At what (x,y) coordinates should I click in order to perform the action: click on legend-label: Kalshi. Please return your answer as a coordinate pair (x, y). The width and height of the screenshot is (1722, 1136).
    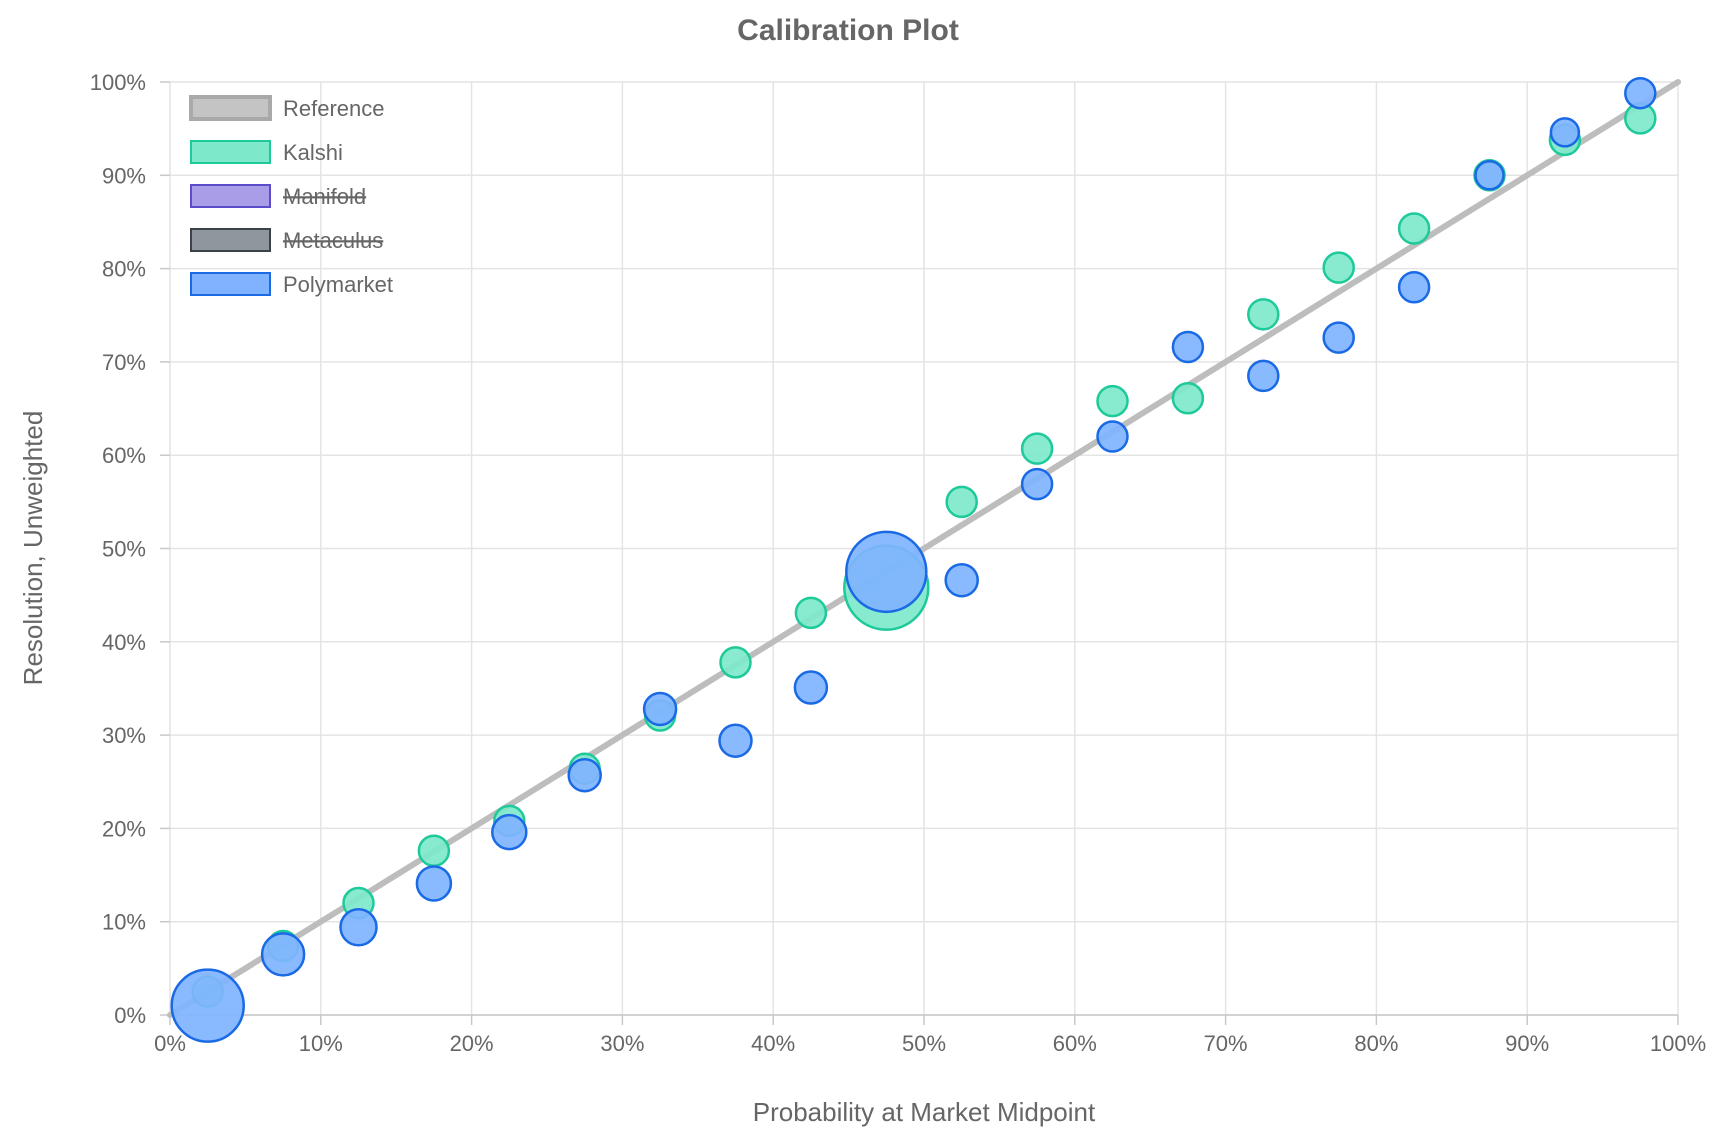
    Looking at the image, I should click on (313, 152).